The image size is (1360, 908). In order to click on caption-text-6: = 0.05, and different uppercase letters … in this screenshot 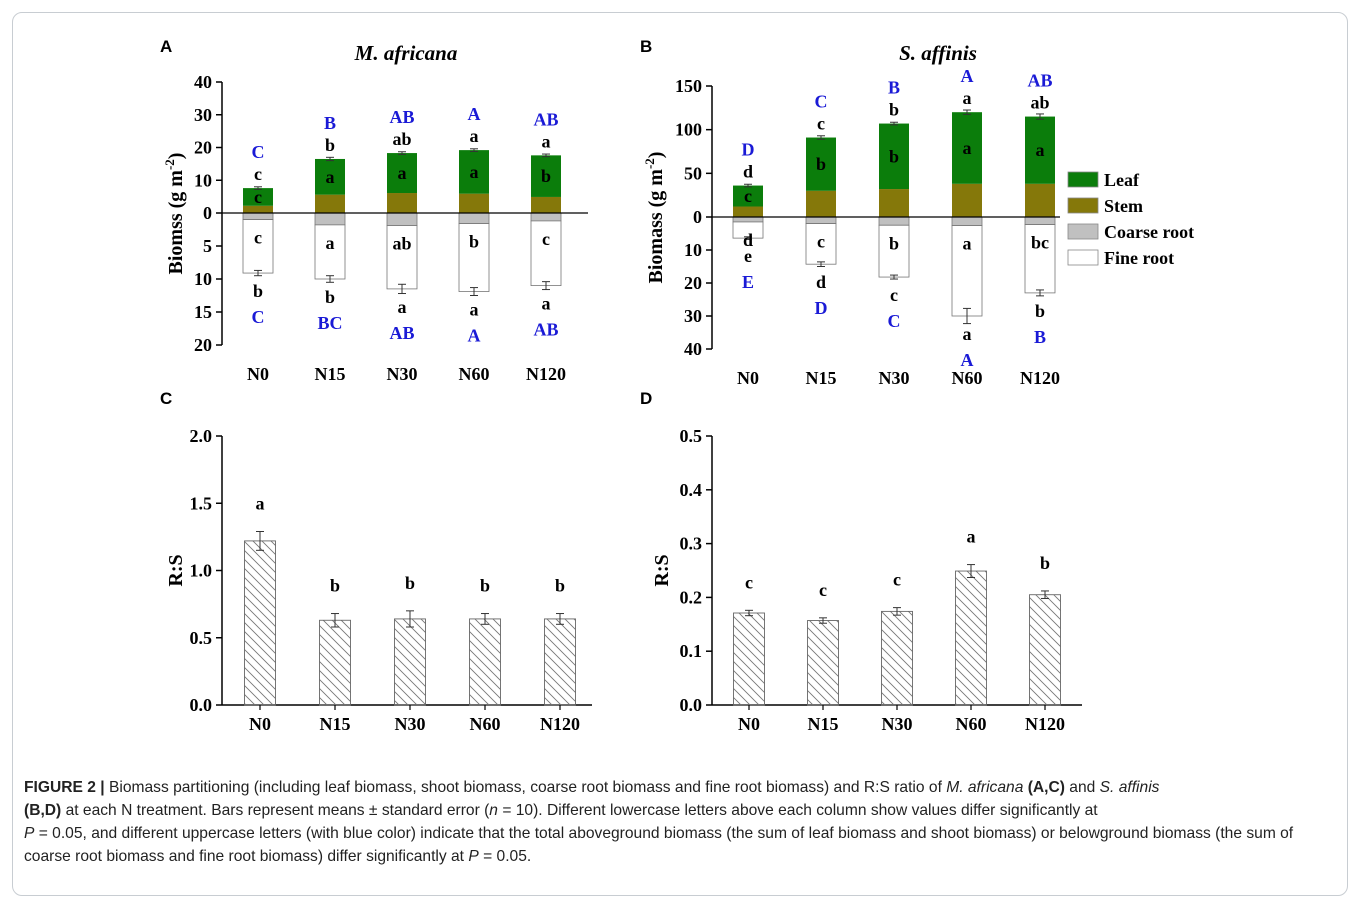, I will do `click(659, 845)`.